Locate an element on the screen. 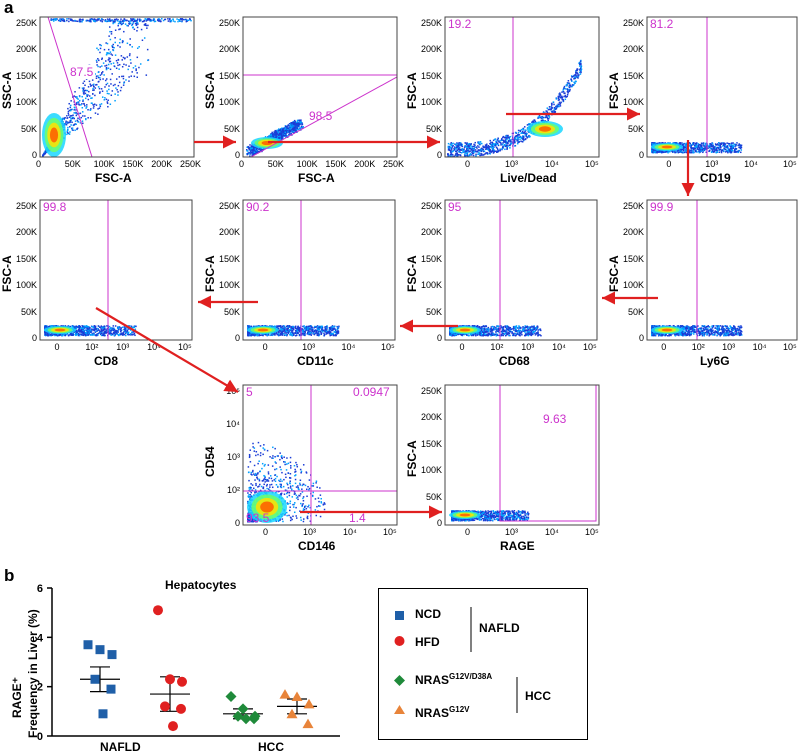 The width and height of the screenshot is (800, 755). y-tick-label: 200K is located at coordinates (26, 49).